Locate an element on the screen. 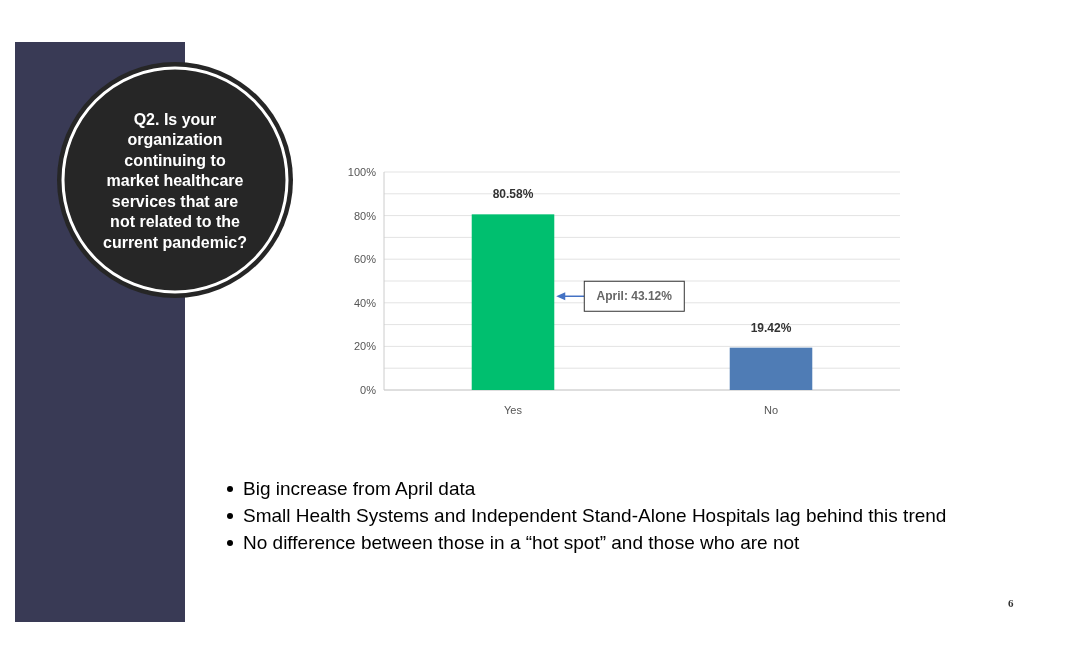 The image size is (1078, 654). text: Big increase from April data is located at coordinates (359, 488).